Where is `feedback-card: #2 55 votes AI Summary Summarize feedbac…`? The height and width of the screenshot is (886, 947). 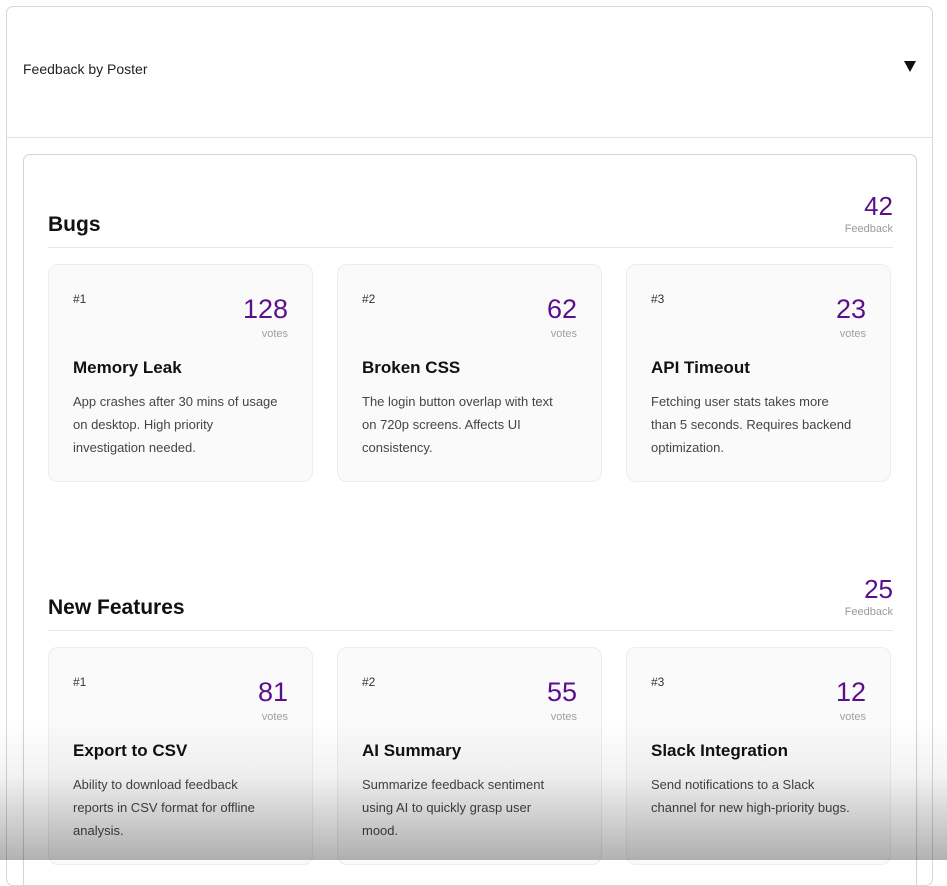 feedback-card: #2 55 votes AI Summary Summarize feedbac… is located at coordinates (469, 756).